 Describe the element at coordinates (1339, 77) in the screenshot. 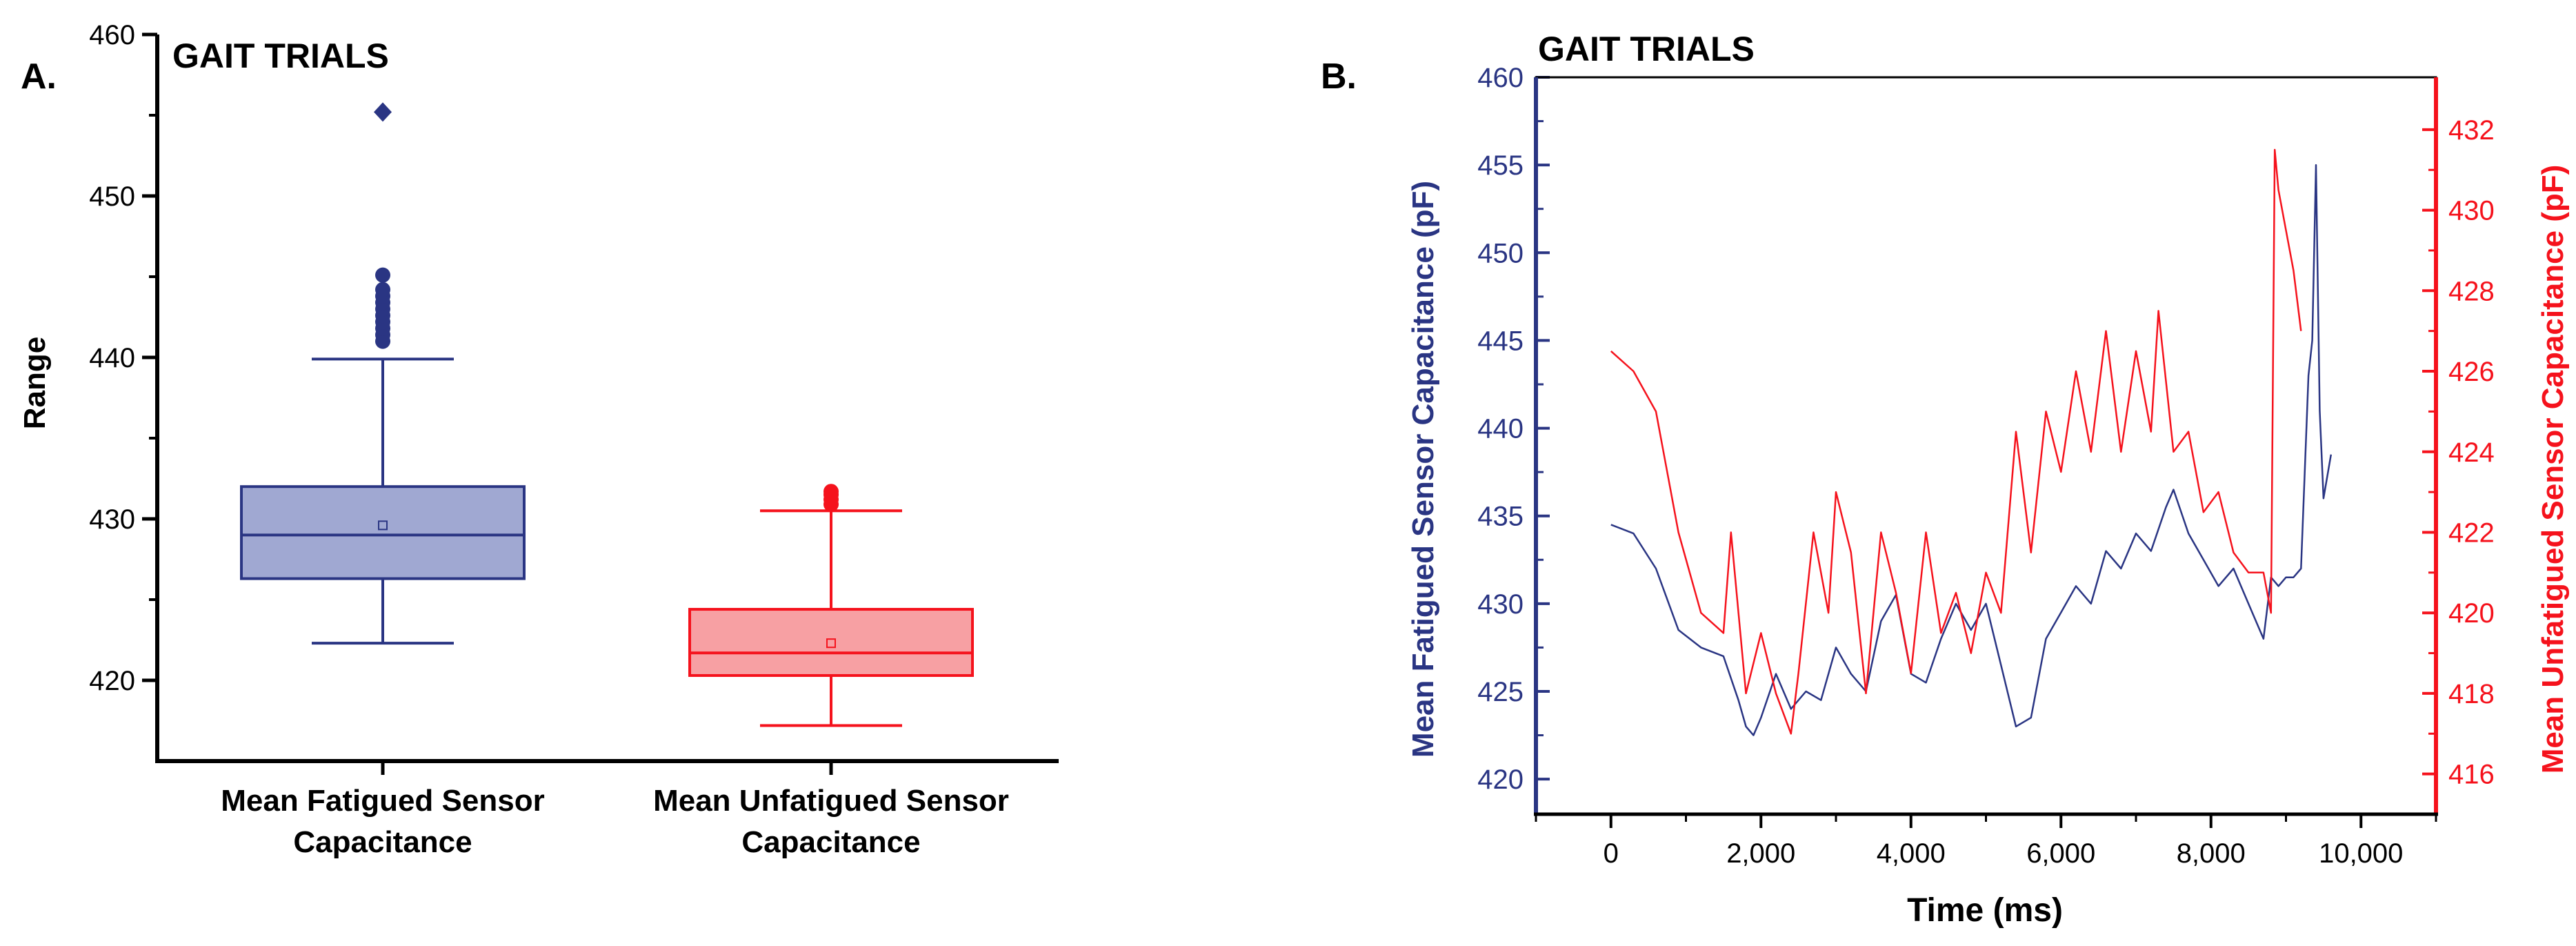

I see `panel-b-letter: B.` at that location.